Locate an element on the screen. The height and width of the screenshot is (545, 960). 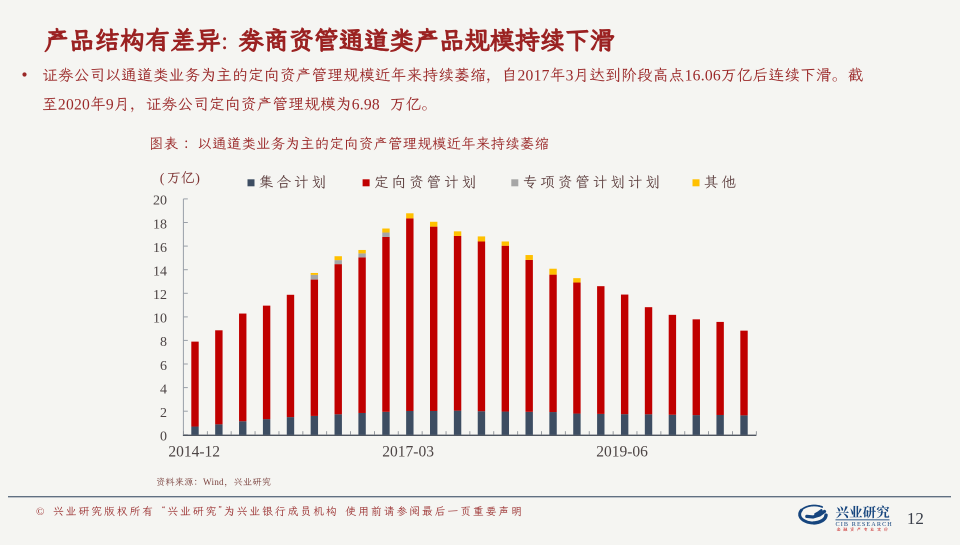
svg-text: CIB RESEARCH is located at coordinates (864, 524).